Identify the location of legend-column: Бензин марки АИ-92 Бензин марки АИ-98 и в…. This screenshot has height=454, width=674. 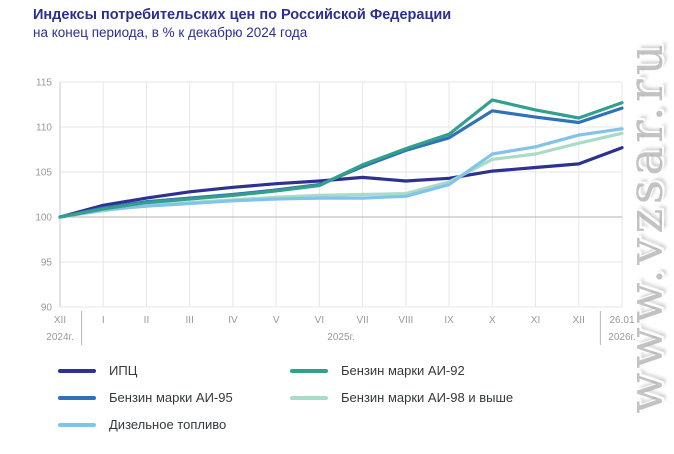
(401, 402).